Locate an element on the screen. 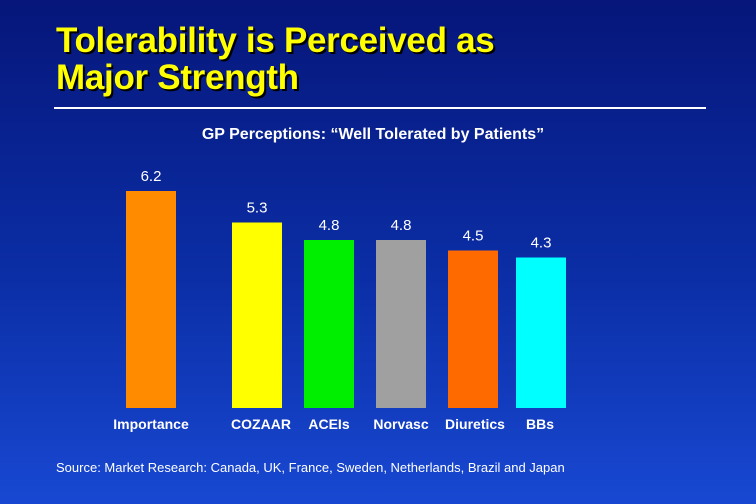  bar-cozaar is located at coordinates (257, 315).